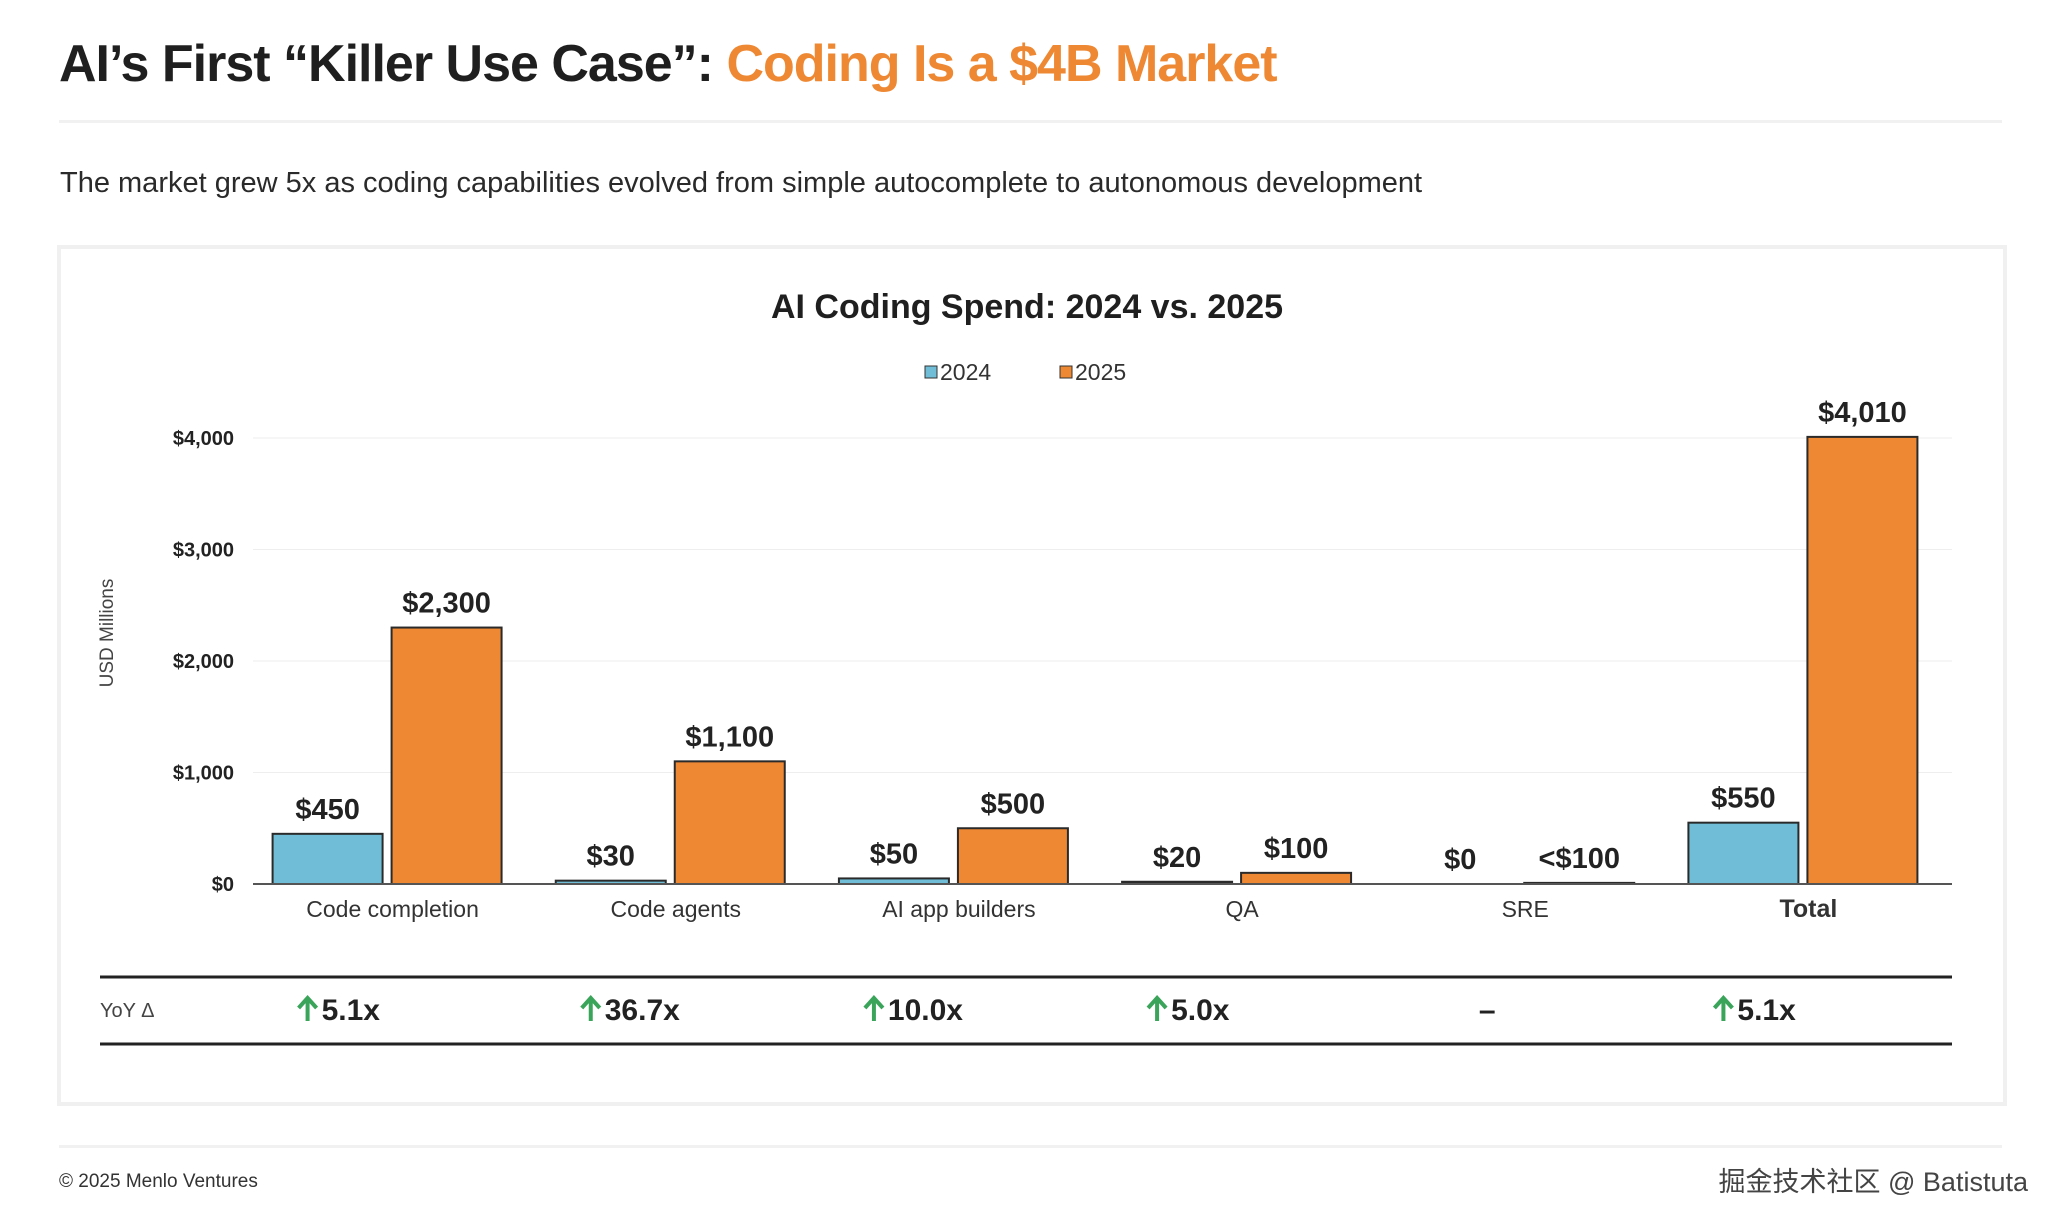 The height and width of the screenshot is (1215, 2048). Describe the element at coordinates (1525, 909) in the screenshot. I see `category-label: SRE` at that location.